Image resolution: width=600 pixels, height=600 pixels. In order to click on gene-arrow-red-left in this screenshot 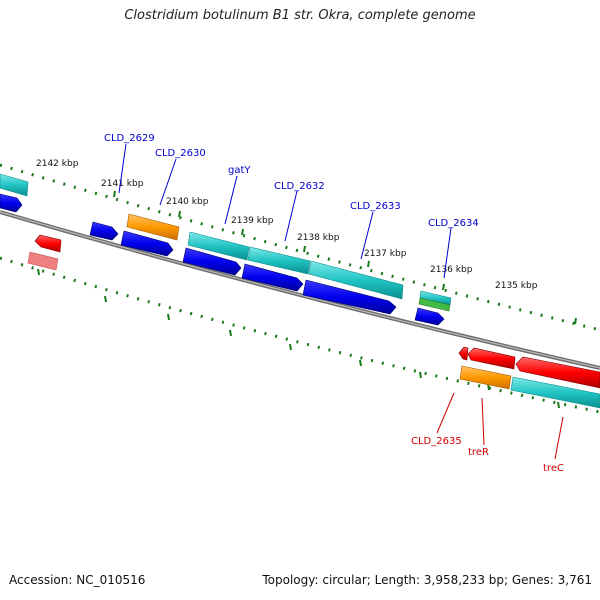, I will do `click(48, 243)`.